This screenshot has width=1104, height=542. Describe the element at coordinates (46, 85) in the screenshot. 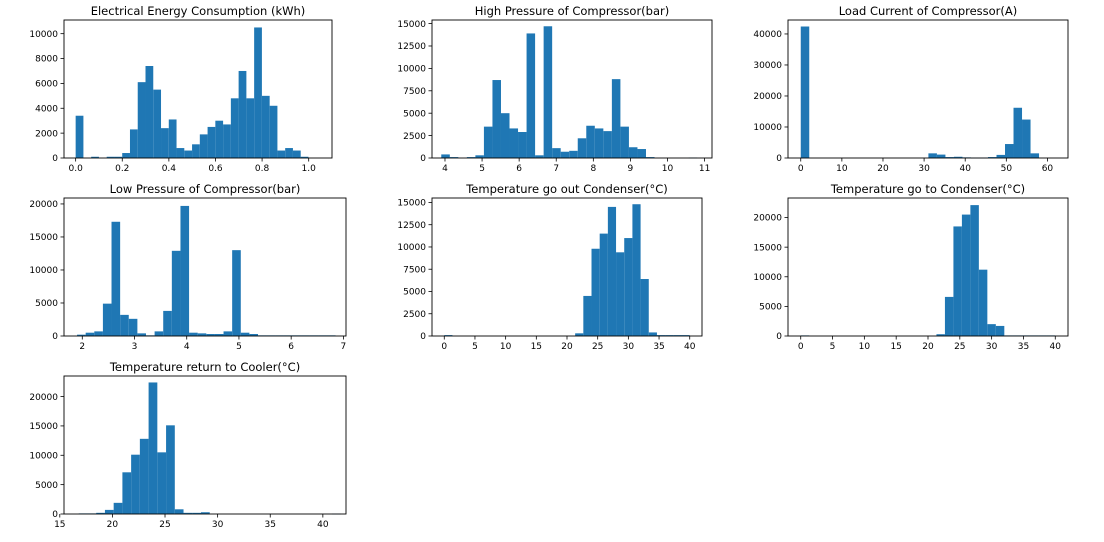

I see `y-tick-label: 6000` at that location.